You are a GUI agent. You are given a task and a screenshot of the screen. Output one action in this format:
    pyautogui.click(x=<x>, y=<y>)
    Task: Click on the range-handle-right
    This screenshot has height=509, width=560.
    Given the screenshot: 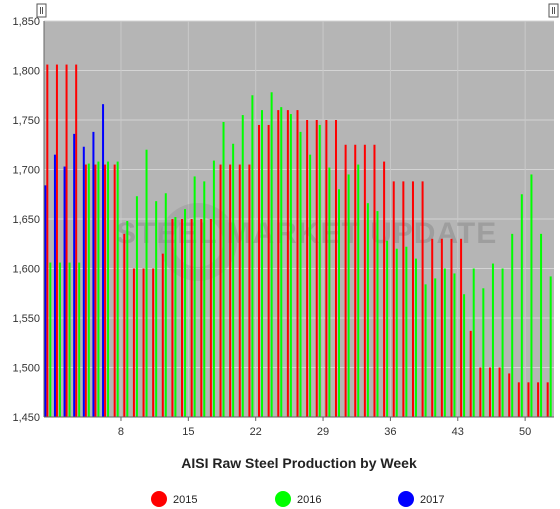 What is the action you would take?
    pyautogui.click(x=553, y=10)
    